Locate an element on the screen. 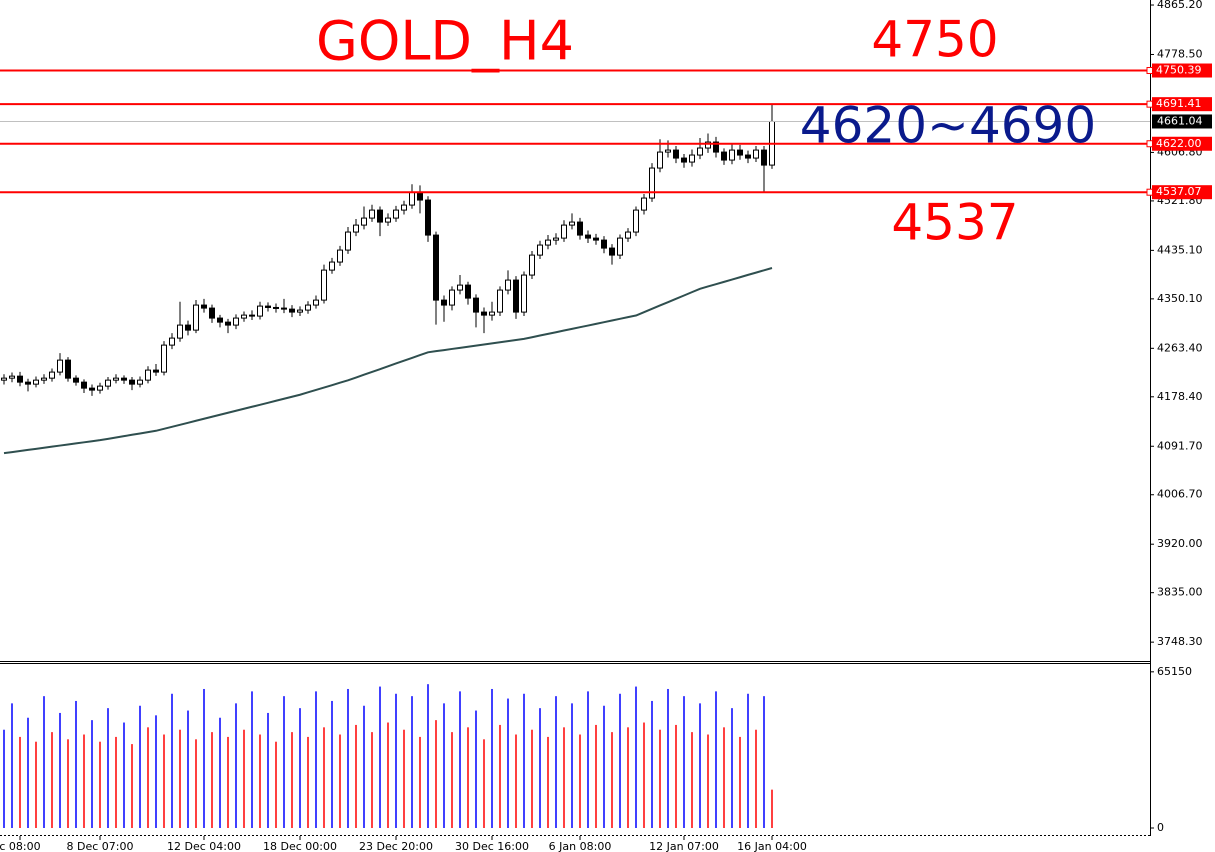  y-tick-label: 3835.00 is located at coordinates (1180, 592).